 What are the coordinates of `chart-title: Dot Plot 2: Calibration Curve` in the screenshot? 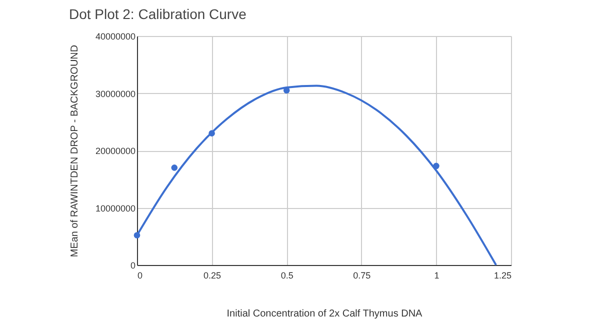 It's located at (157, 14).